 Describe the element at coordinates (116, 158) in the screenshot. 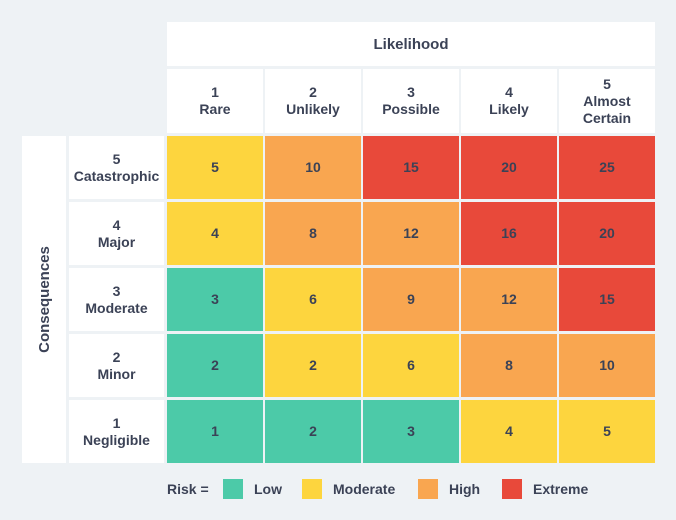

I see `row-number: 5` at that location.